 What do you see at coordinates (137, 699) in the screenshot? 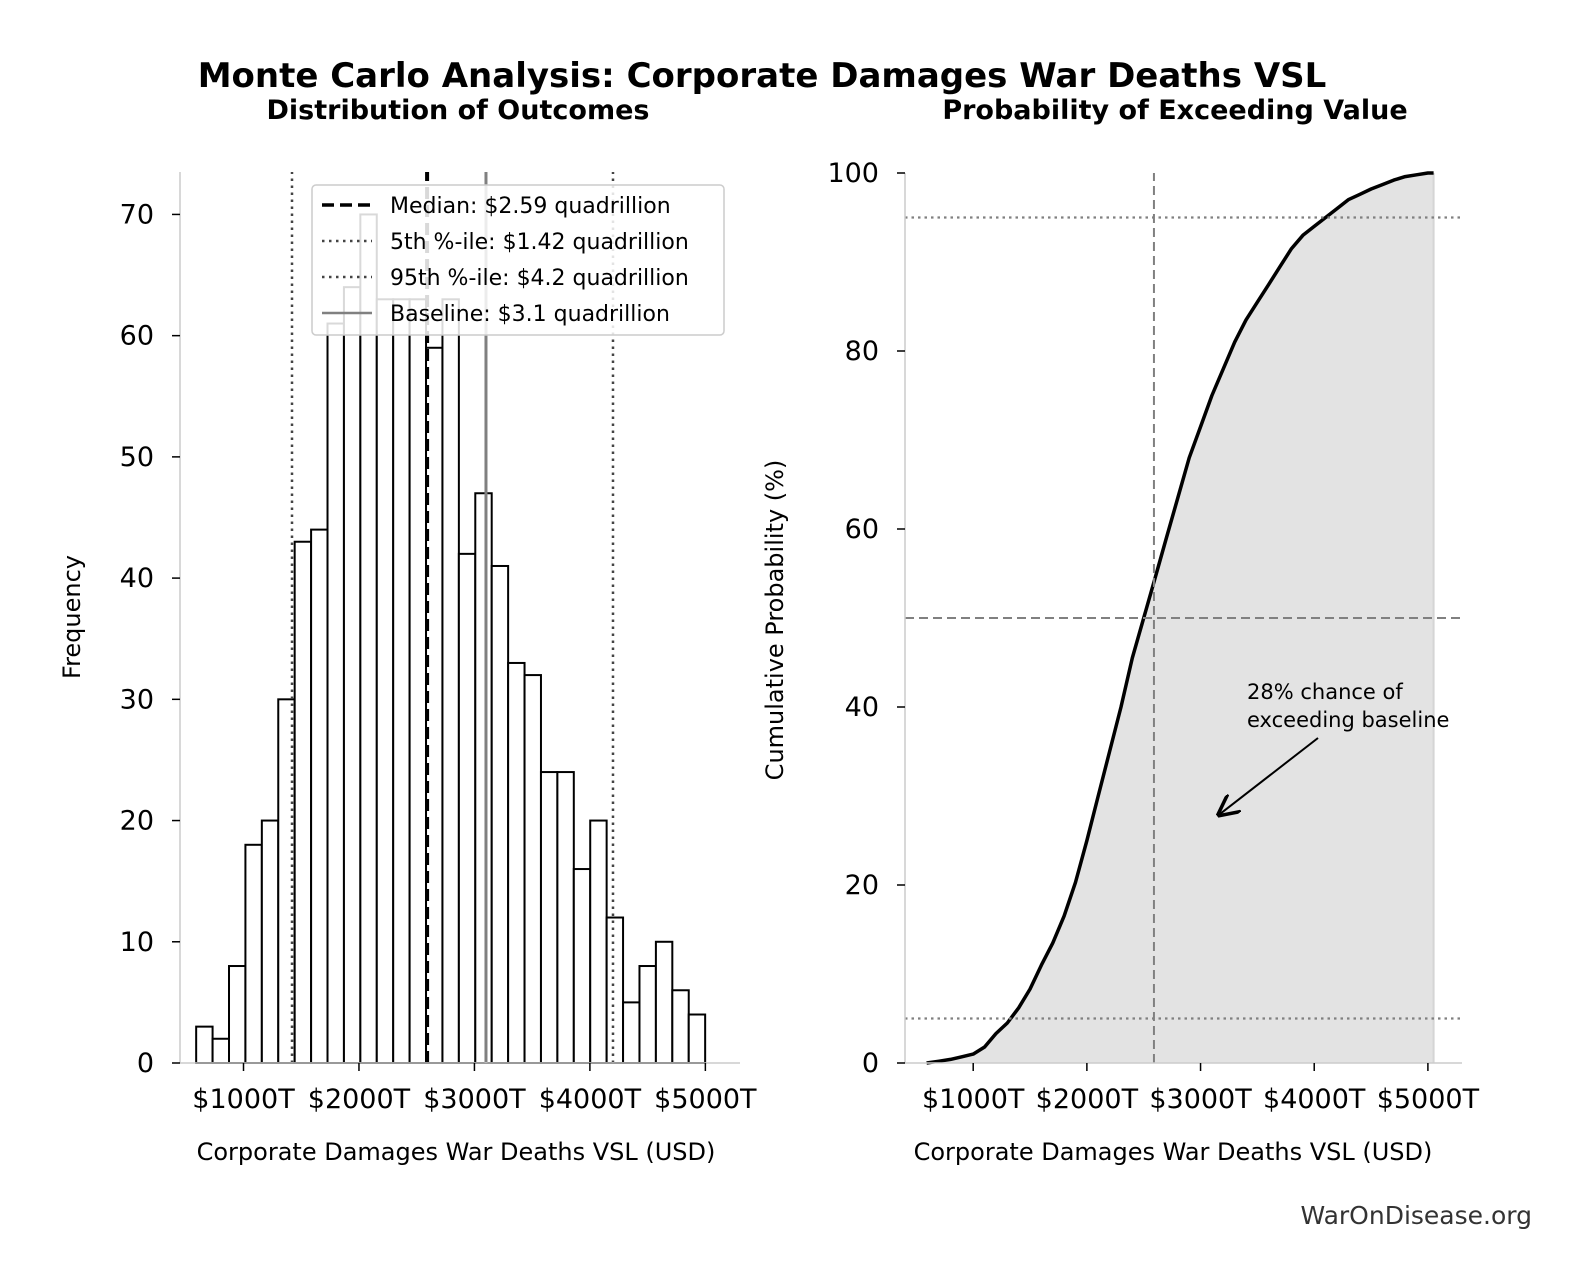
I see `y-tick-label: 30` at bounding box center [137, 699].